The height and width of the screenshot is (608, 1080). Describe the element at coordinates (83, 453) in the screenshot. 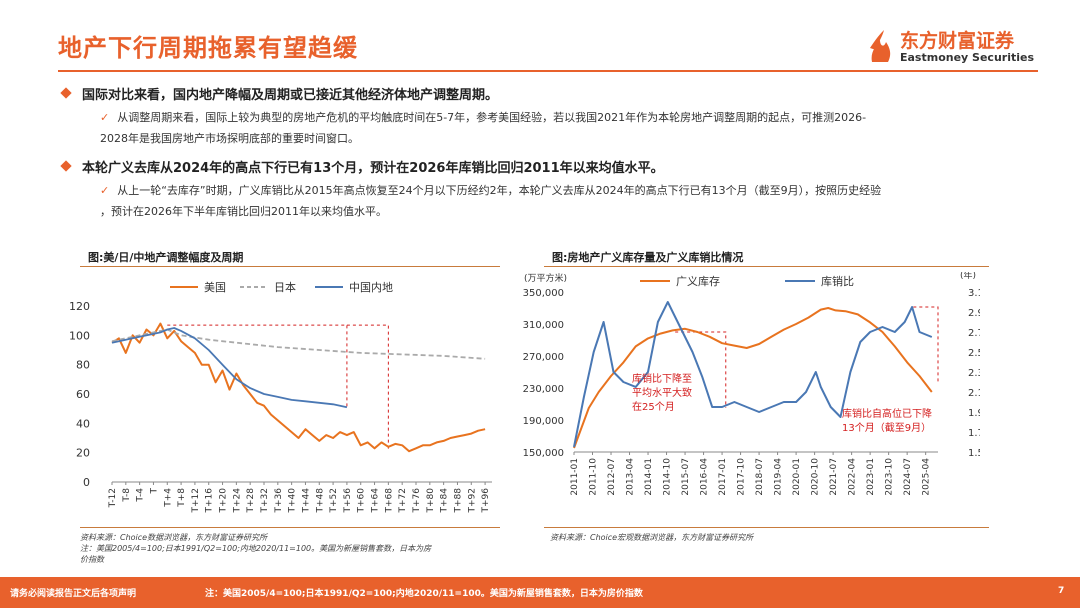

I see `y-tick-label: 20` at that location.